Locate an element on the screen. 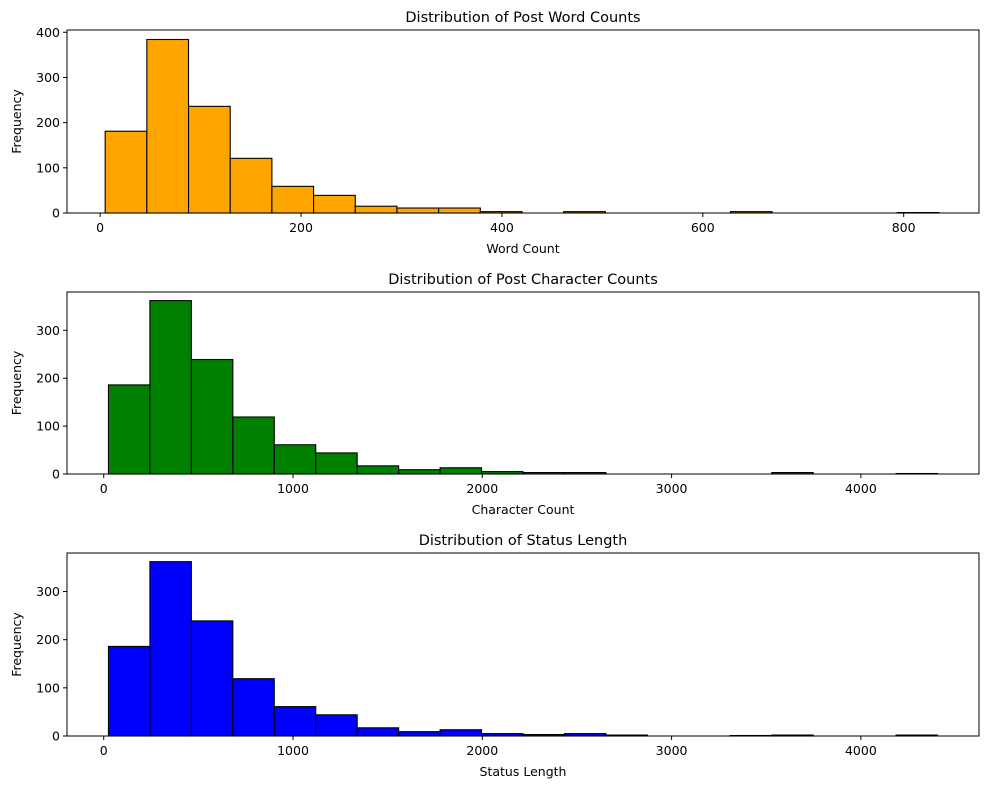 This screenshot has height=789, width=990. chart-title: Distribution of Post Character Counts is located at coordinates (523, 280).